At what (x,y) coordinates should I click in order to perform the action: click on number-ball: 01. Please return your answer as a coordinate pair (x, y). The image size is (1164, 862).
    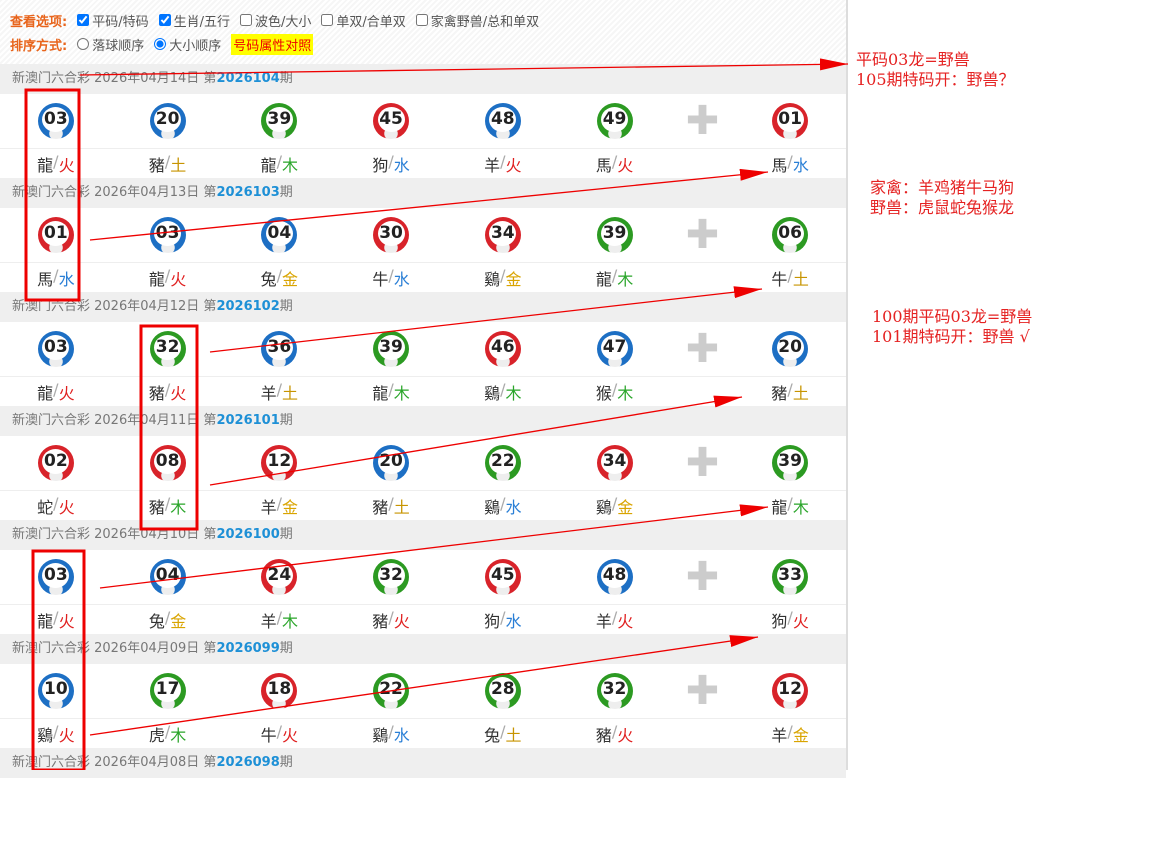
    Looking at the image, I should click on (790, 121).